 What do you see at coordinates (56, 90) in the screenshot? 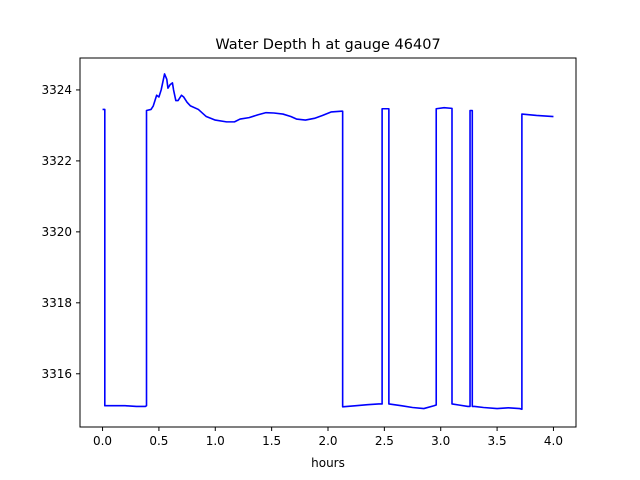
I see `y-tick-label: 3324` at bounding box center [56, 90].